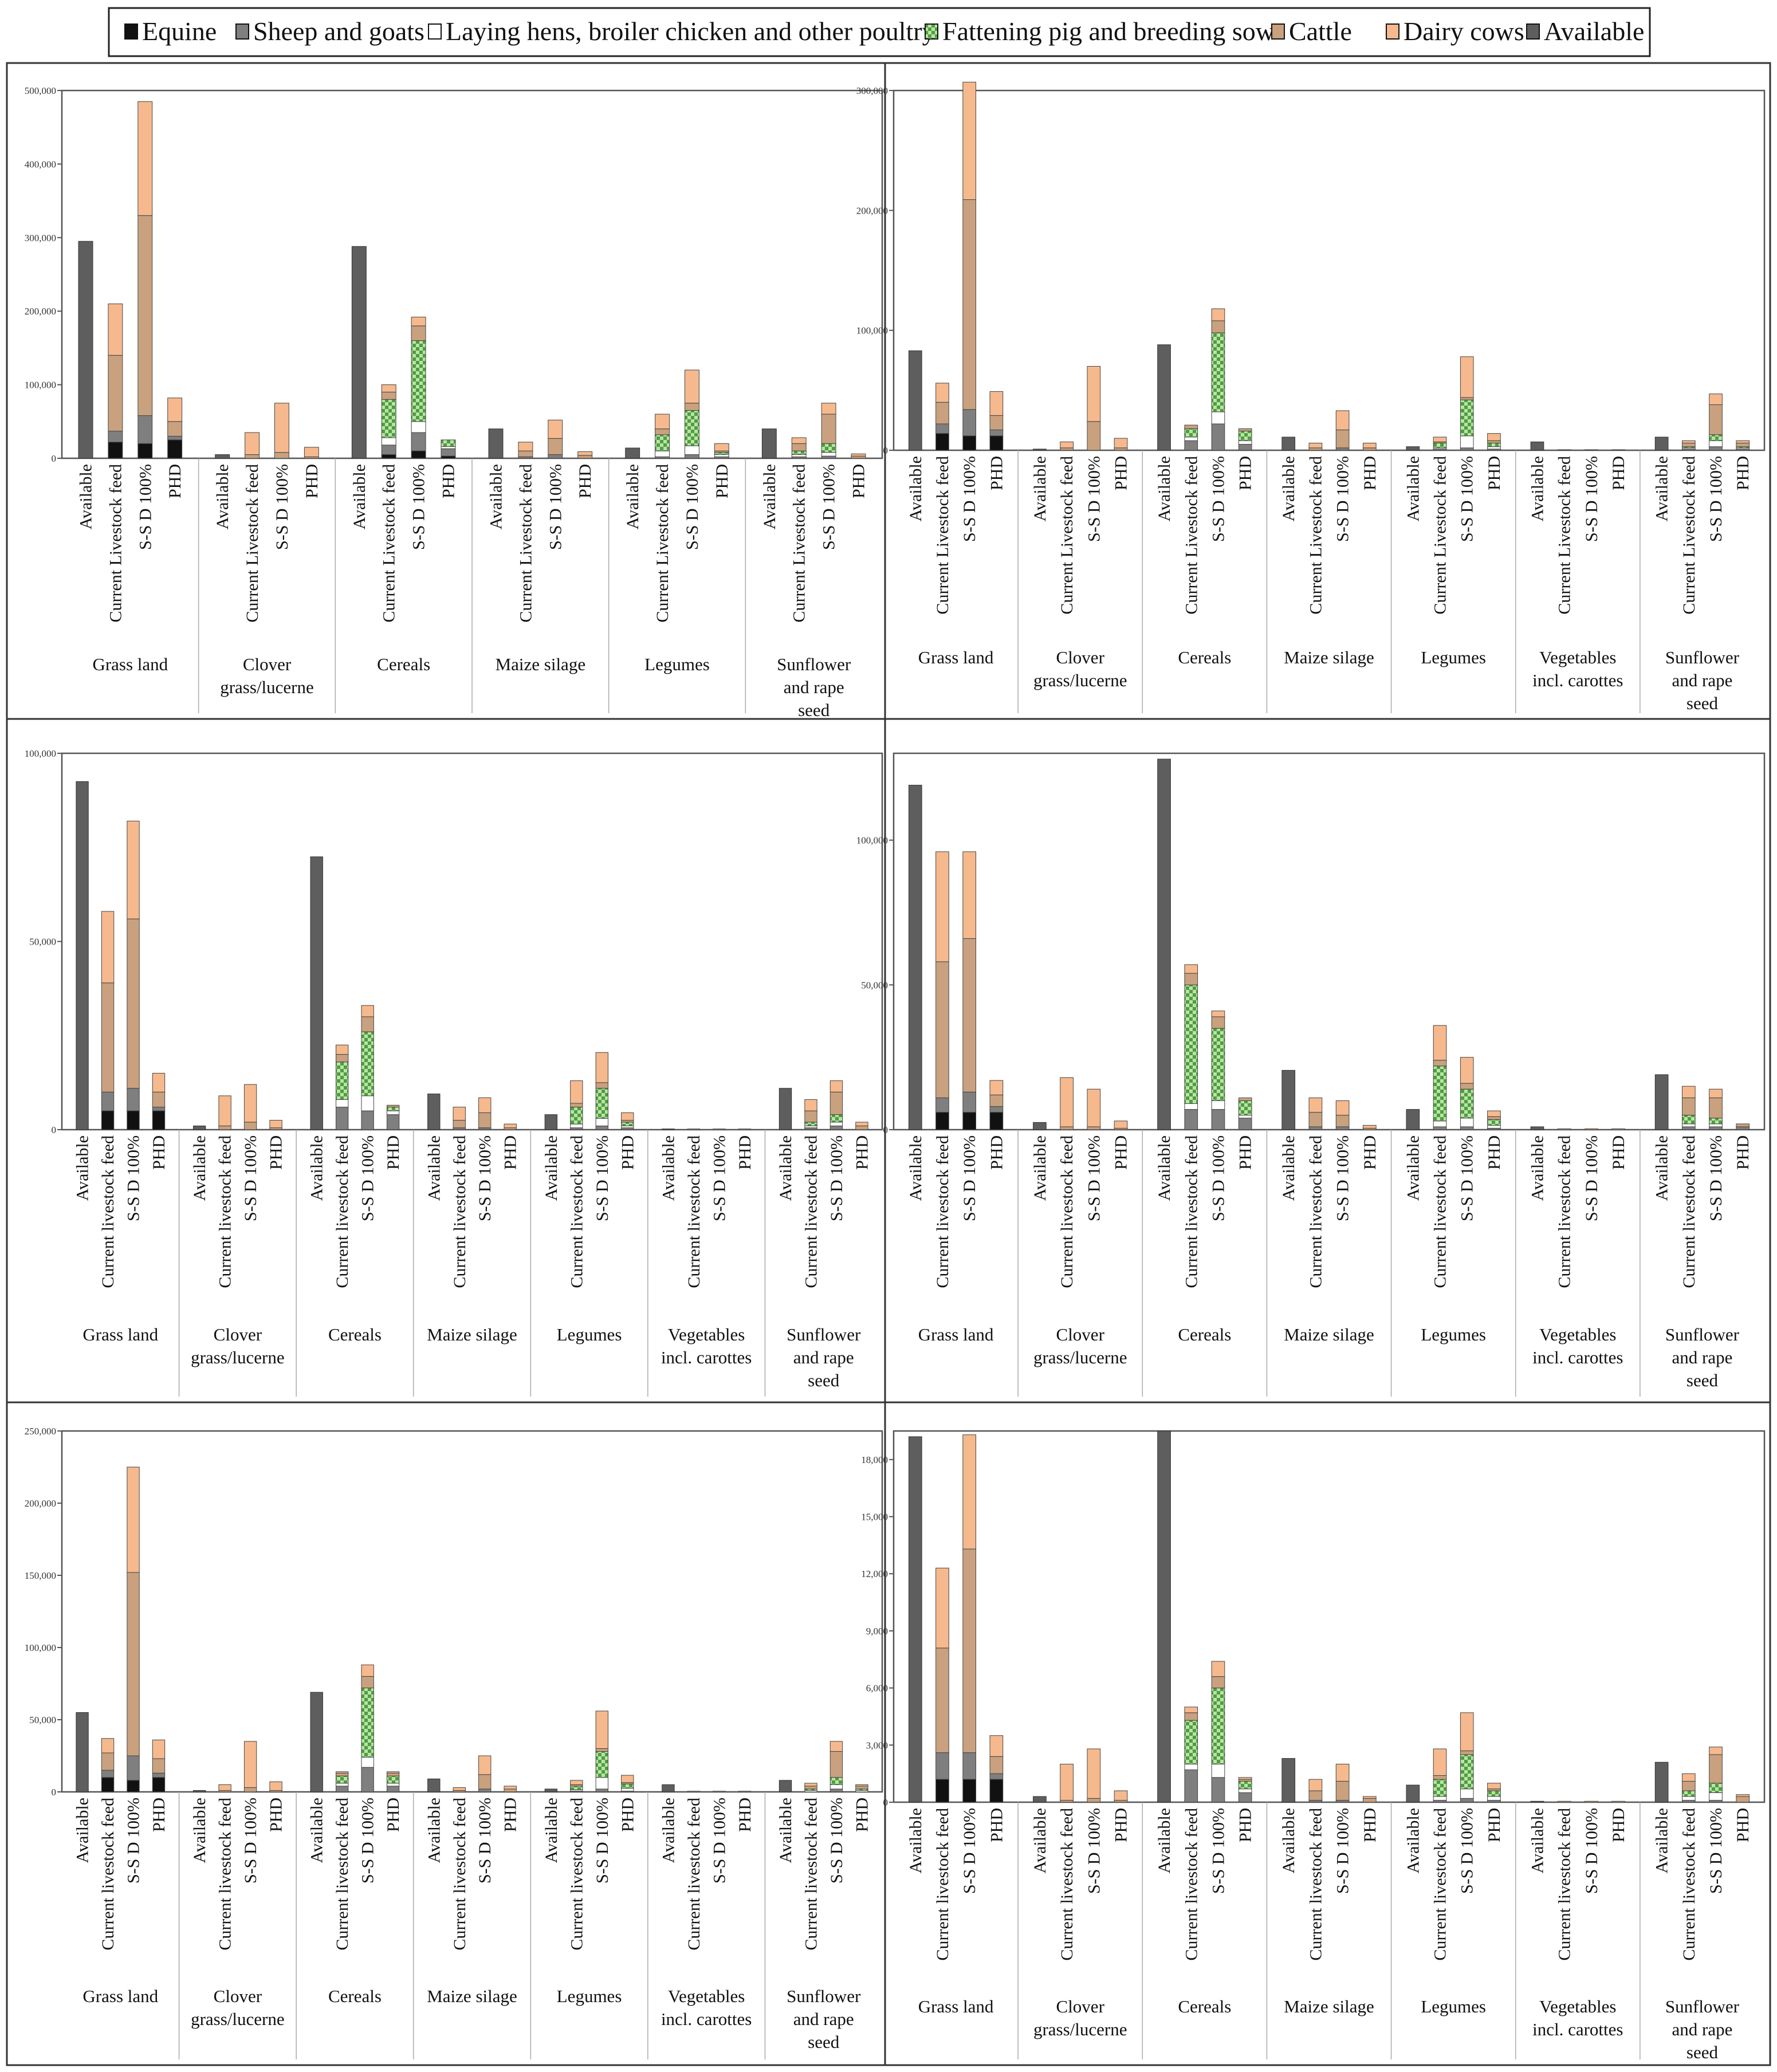  I want to click on y-tick-label: 6,000, so click(877, 1688).